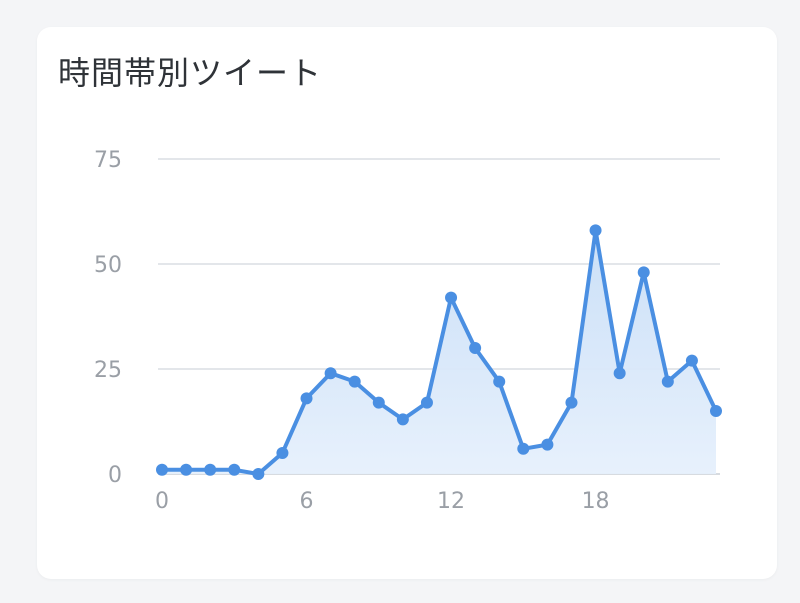 The width and height of the screenshot is (800, 603). What do you see at coordinates (596, 501) in the screenshot?
I see `x-tick-label: 18` at bounding box center [596, 501].